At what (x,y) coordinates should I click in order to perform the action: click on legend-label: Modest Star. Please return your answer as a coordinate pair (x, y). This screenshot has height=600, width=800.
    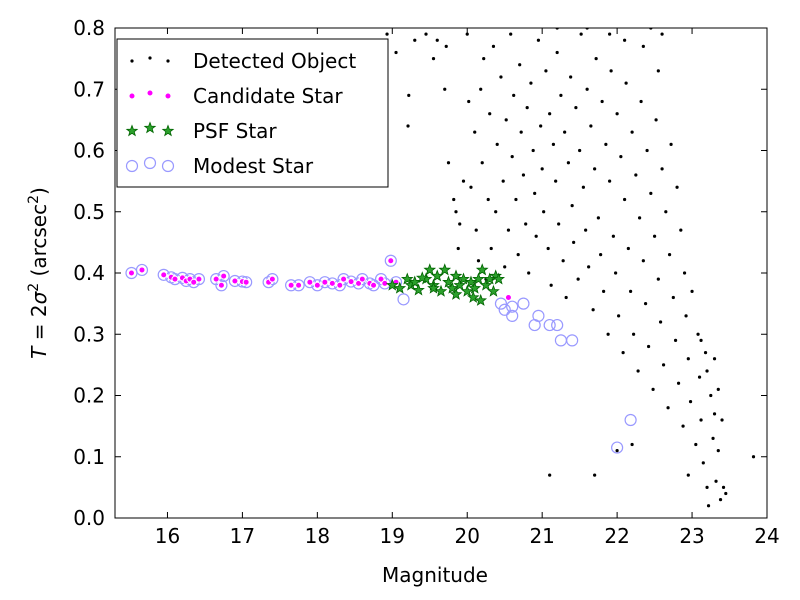
    Looking at the image, I should click on (253, 166).